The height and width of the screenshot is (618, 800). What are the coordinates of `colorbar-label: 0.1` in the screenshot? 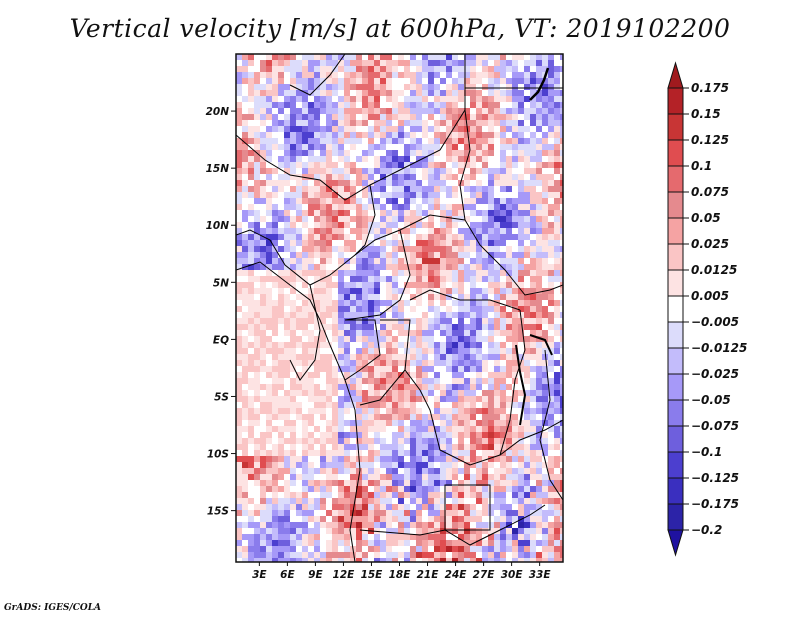 It's located at (701, 166).